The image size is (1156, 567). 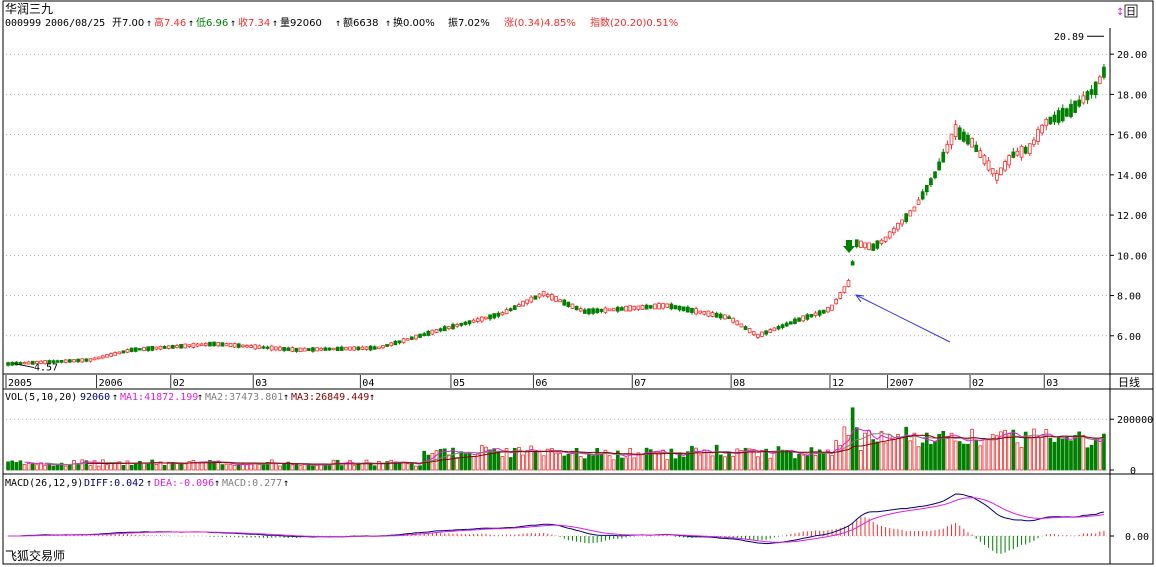 What do you see at coordinates (1127, 11) in the screenshot?
I see `period-switch-icon: 日 ↕` at bounding box center [1127, 11].